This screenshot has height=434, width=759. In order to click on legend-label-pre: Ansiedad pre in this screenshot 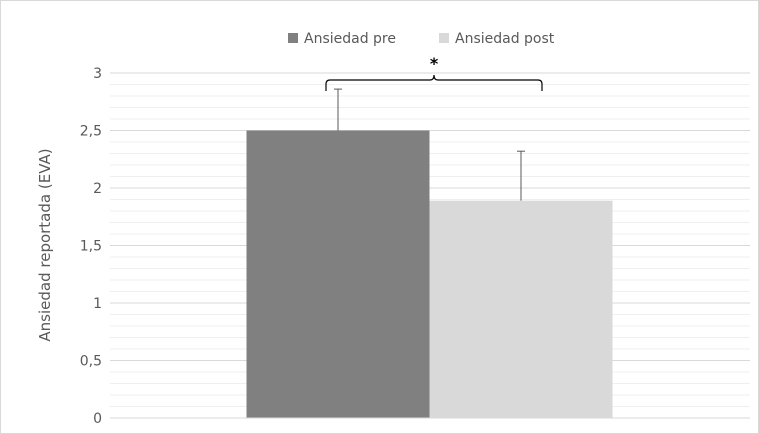, I will do `click(350, 39)`.